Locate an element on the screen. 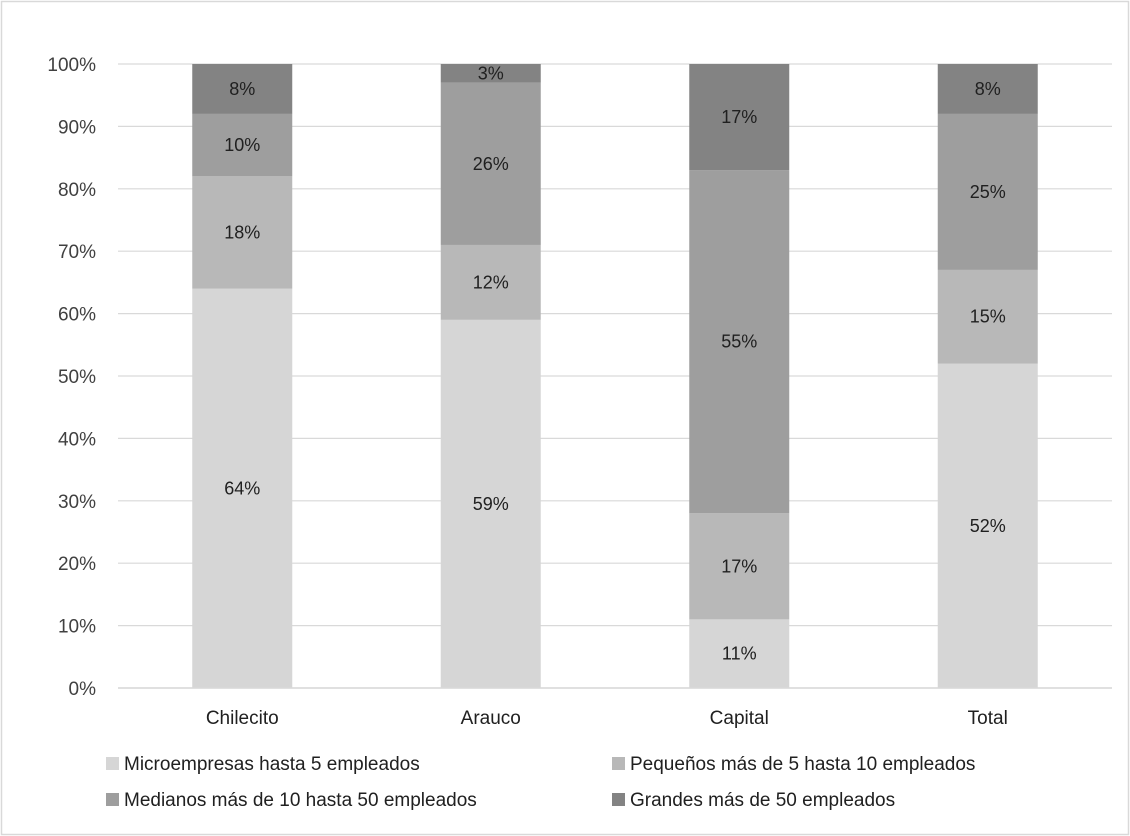 The width and height of the screenshot is (1130, 836). data-label: 52% is located at coordinates (988, 526).